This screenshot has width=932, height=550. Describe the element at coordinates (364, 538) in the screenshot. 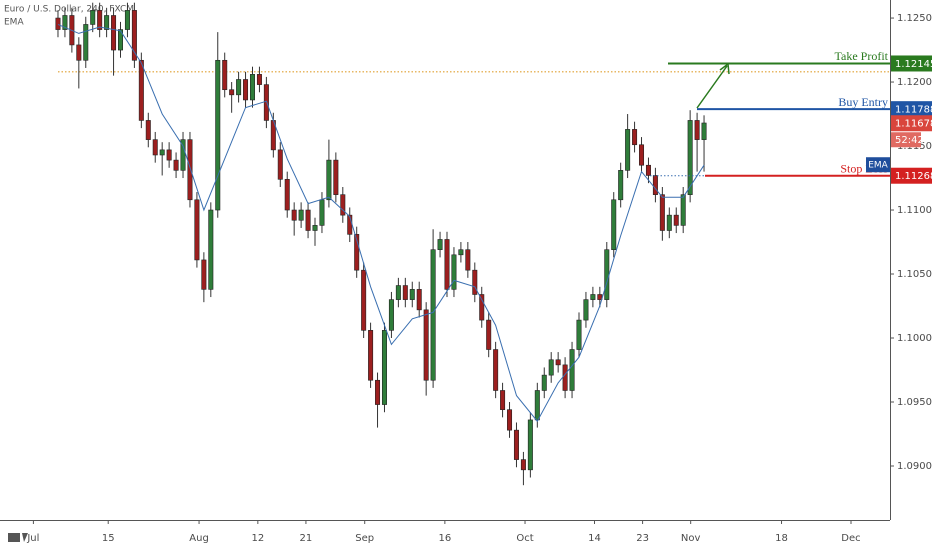

I see `x-tick-label: Sep` at that location.